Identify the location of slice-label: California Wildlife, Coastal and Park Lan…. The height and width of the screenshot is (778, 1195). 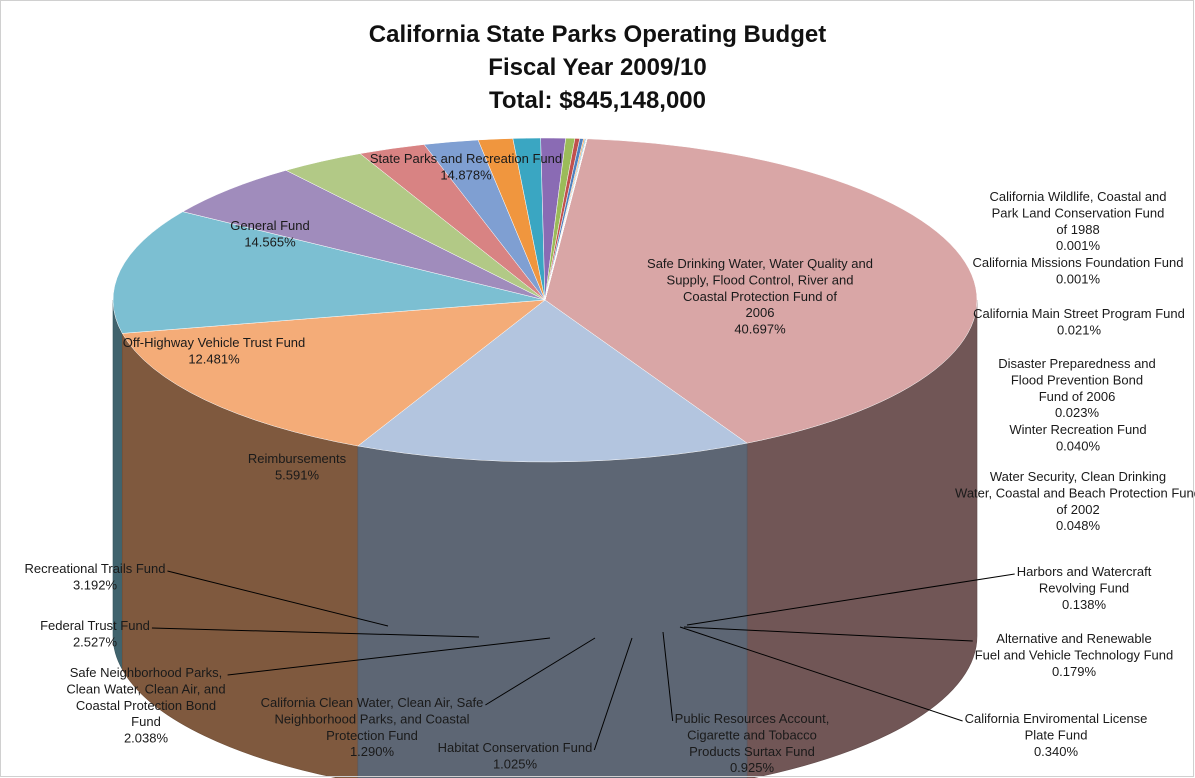
(1077, 221).